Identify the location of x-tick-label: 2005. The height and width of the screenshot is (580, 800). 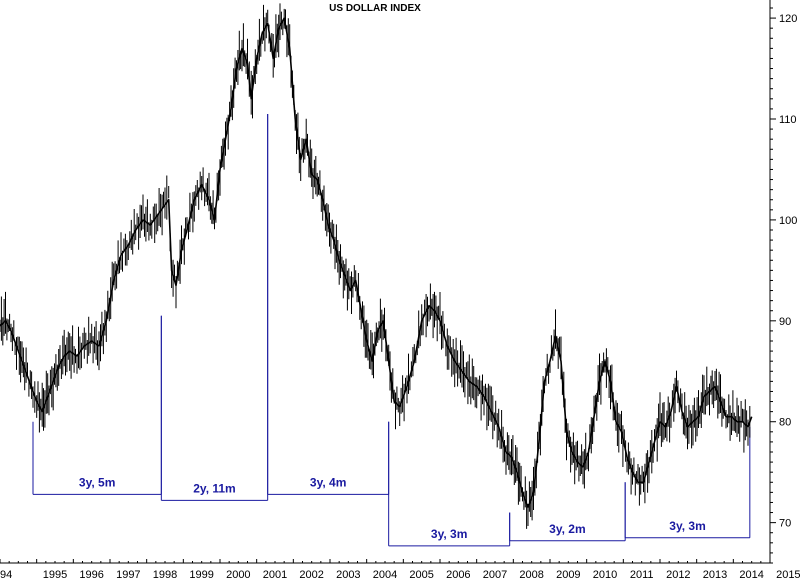
(421, 574).